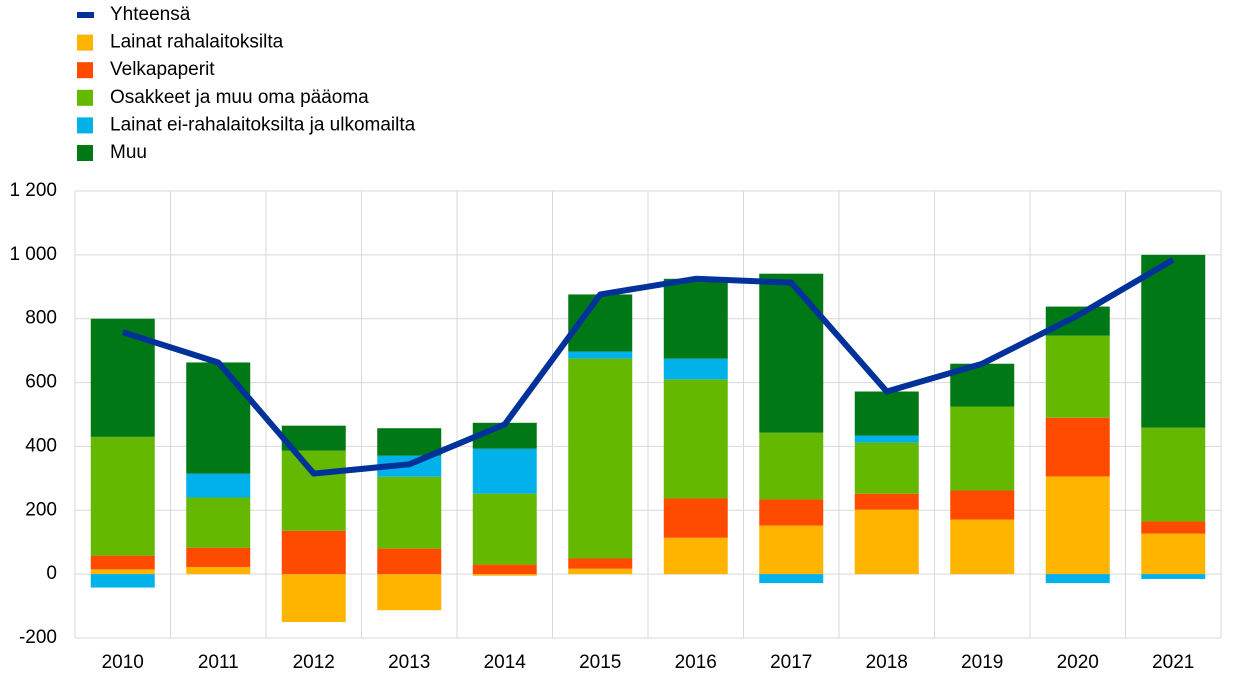  What do you see at coordinates (197, 42) in the screenshot?
I see `legend-label: Lainat rahalaitoksilta` at bounding box center [197, 42].